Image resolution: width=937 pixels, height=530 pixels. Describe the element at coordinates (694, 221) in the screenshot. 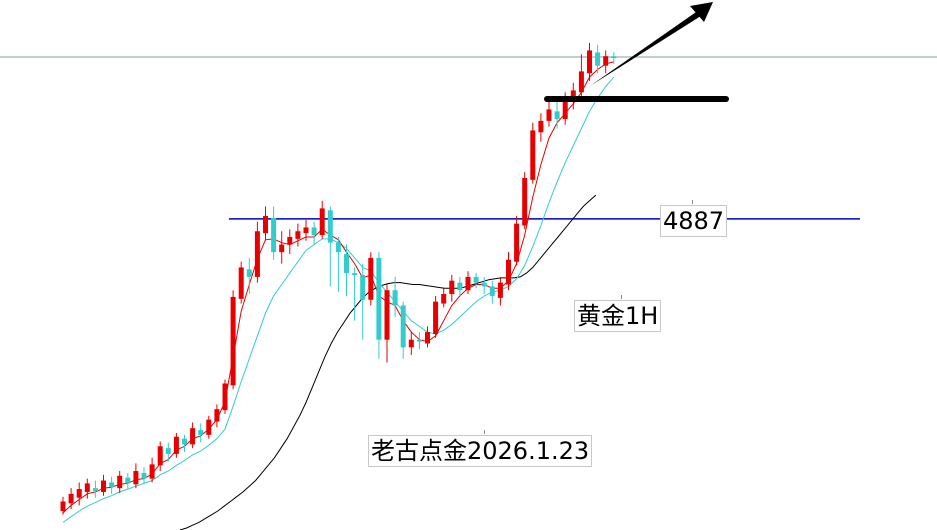

I see `price-level-label: 4887` at that location.